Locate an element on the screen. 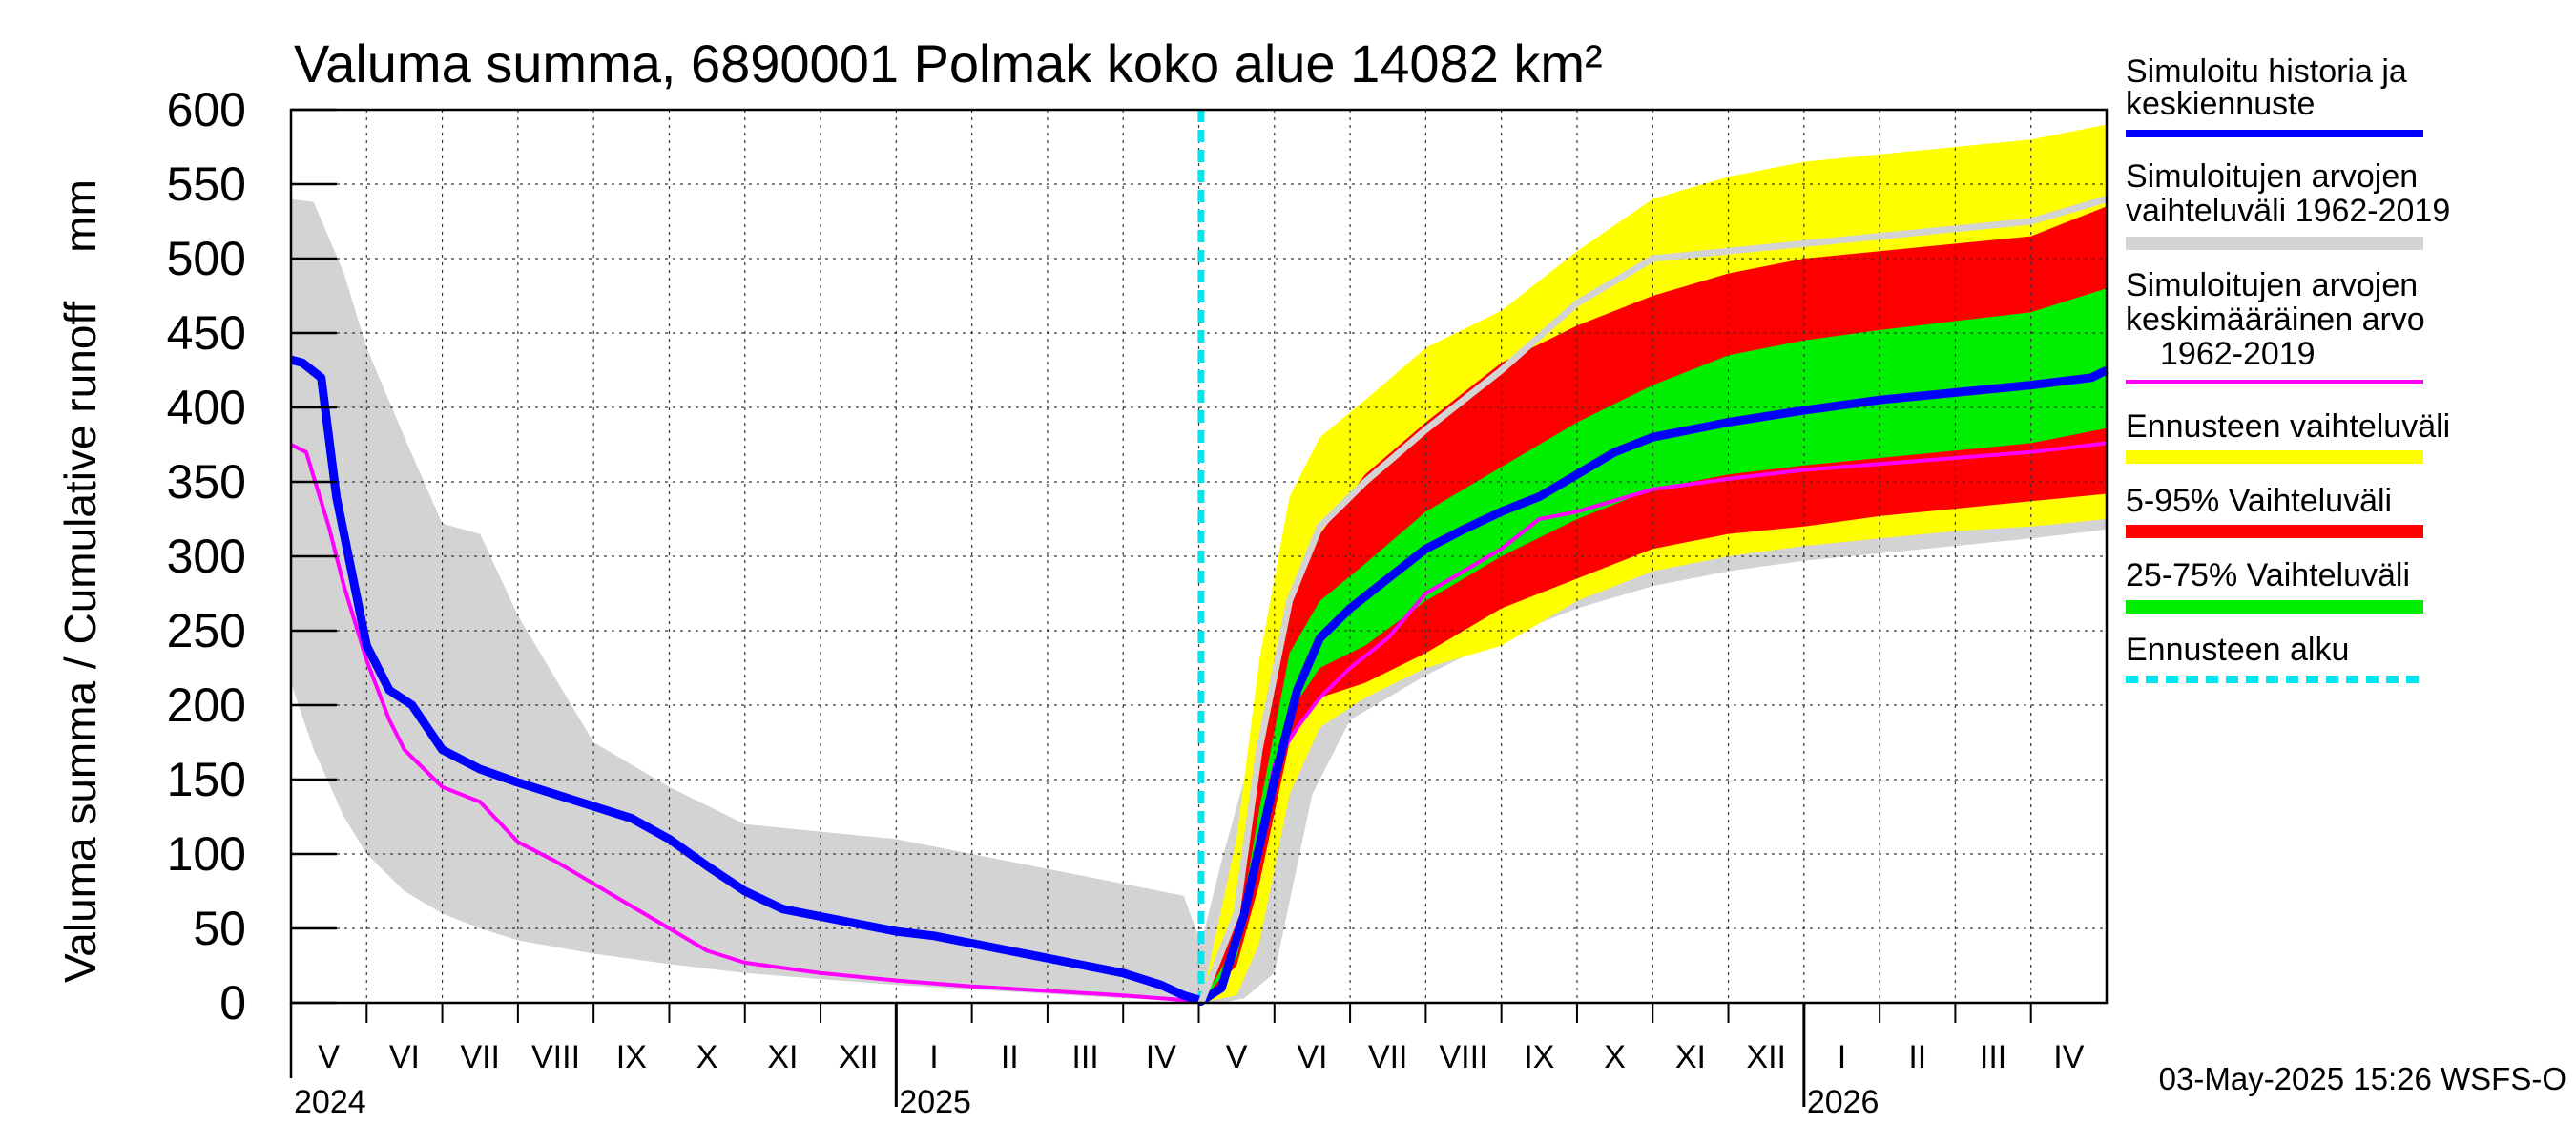 Image resolution: width=2576 pixels, height=1145 pixels. month-label-22: III is located at coordinates (1993, 1057).